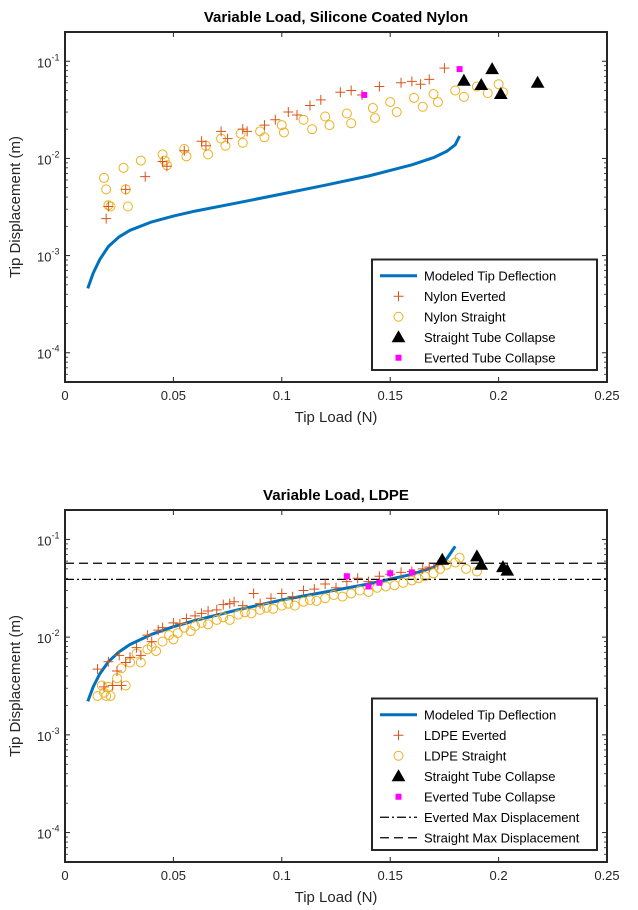  I want to click on markers-straight-tube-collapse, so click(475, 562).